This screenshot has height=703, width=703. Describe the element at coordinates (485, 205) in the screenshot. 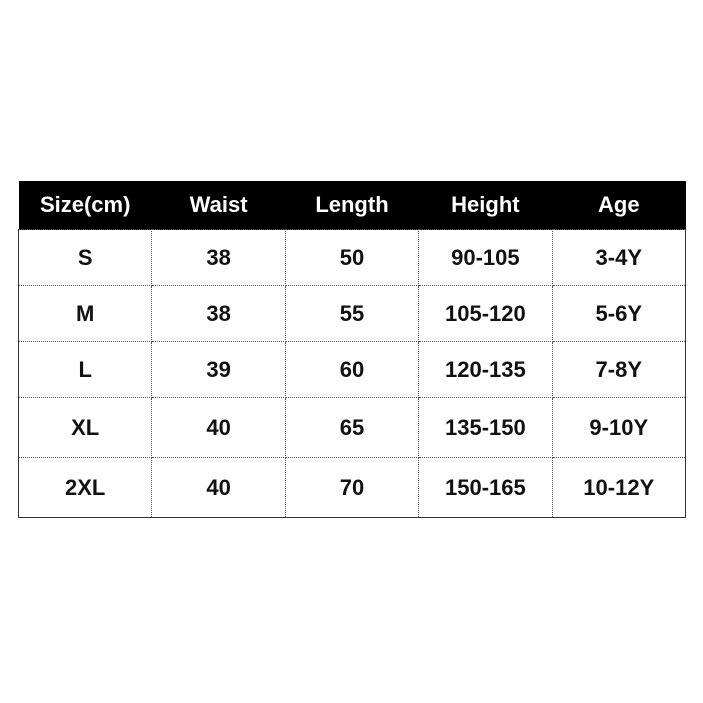

I see `header-cell: Height` at that location.